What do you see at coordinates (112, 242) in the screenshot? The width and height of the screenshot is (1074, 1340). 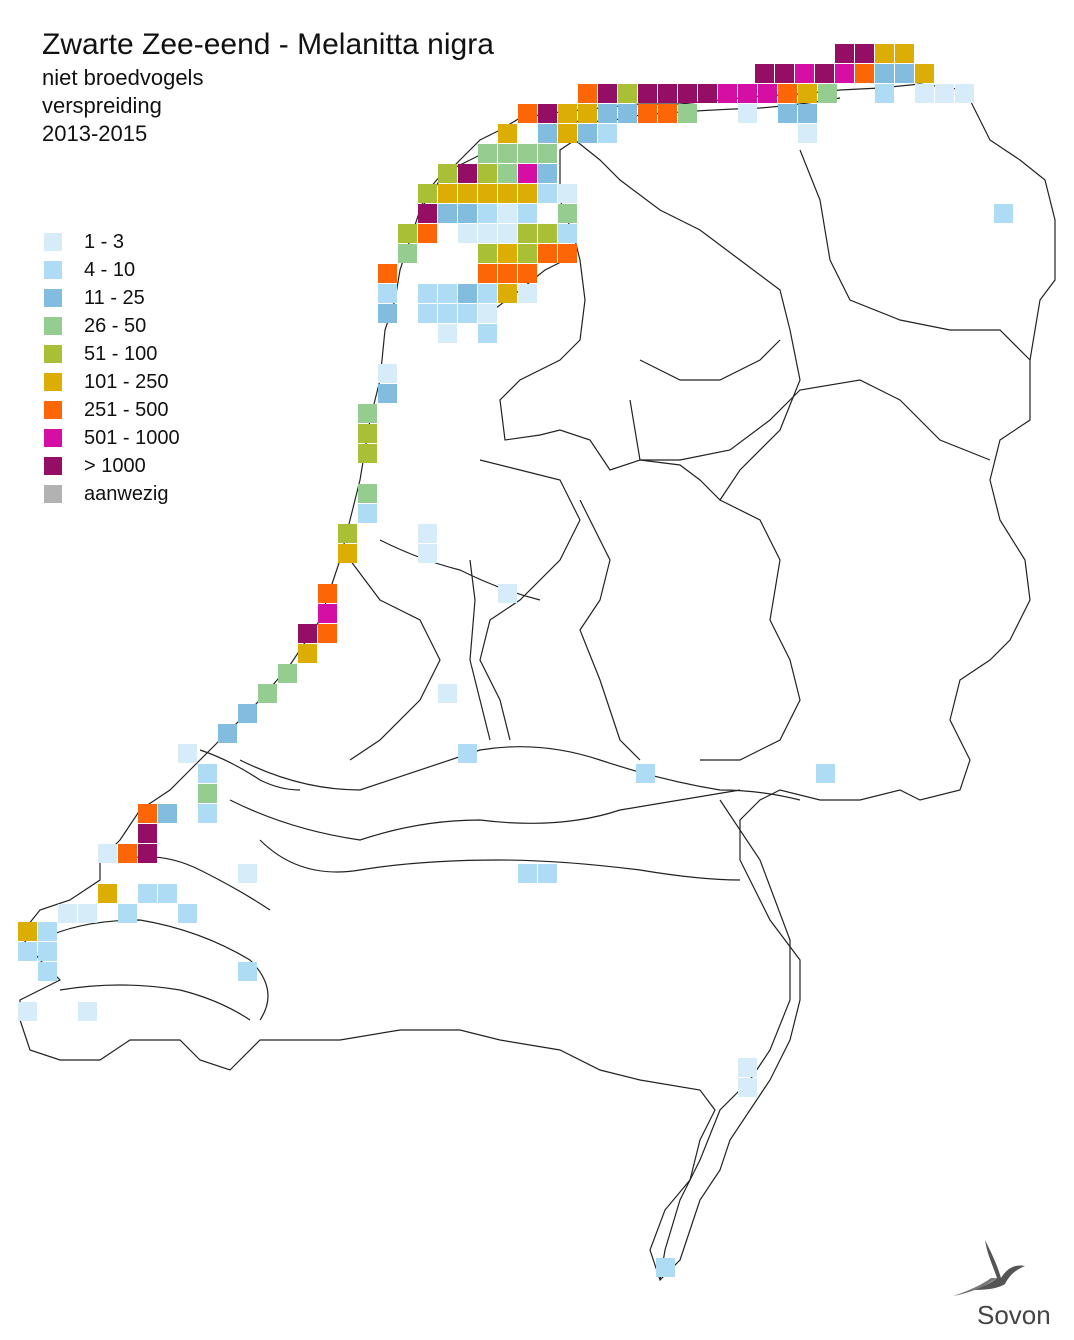 I see `legend-item: 1 - 3` at bounding box center [112, 242].